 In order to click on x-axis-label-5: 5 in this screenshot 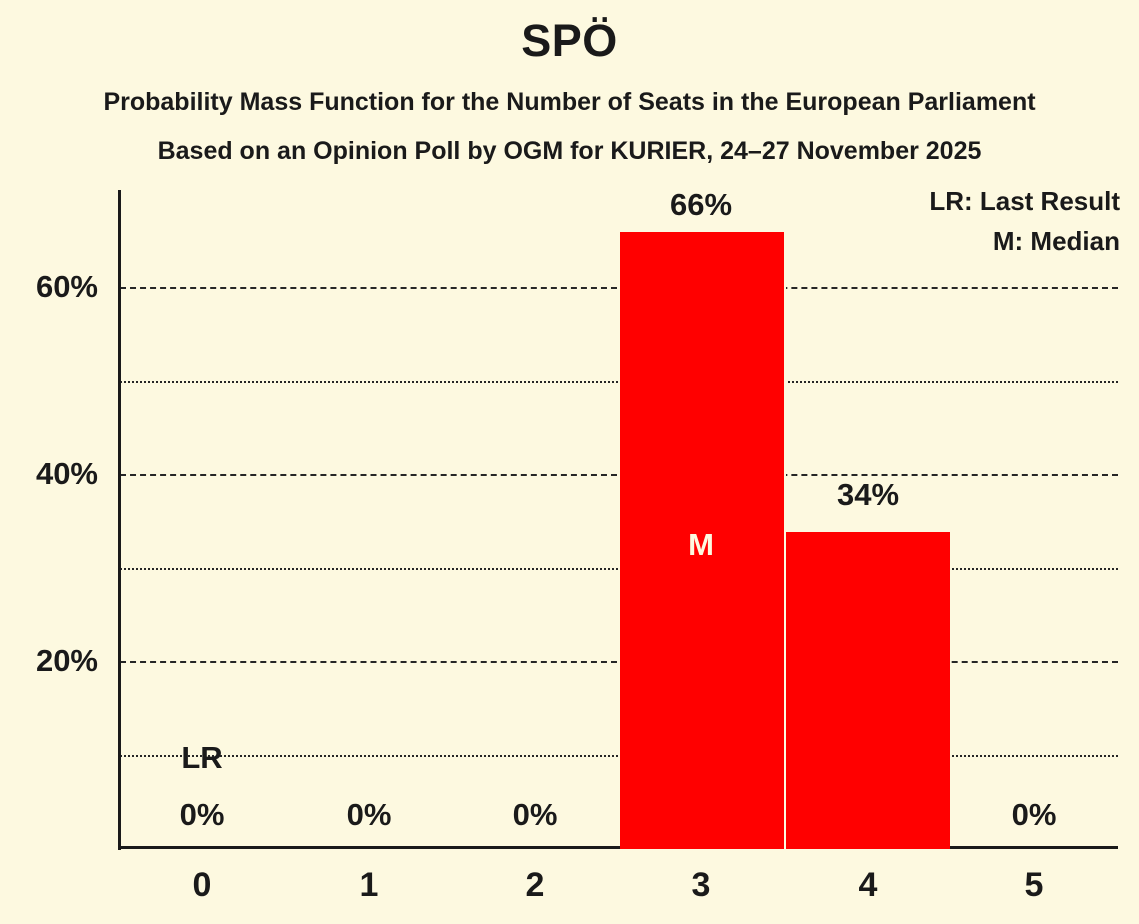, I will do `click(1034, 885)`.